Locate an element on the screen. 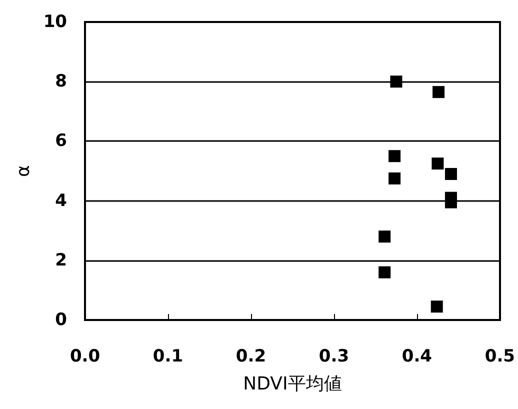  x-tick-label: 0.1 is located at coordinates (168, 356).